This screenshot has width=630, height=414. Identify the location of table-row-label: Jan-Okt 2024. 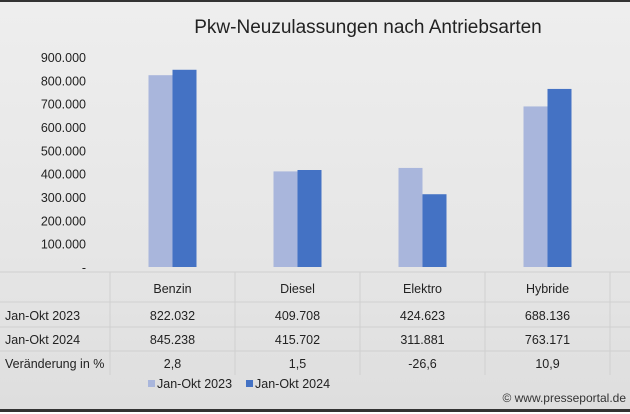
(42, 340).